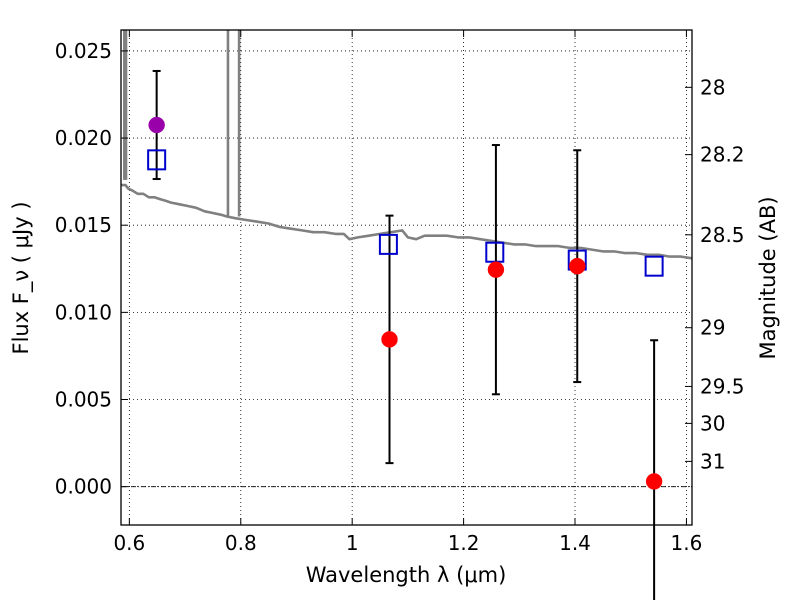 The height and width of the screenshot is (600, 800). Describe the element at coordinates (768, 277) in the screenshot. I see `right-axis-label: Magnitude (AB)` at that location.